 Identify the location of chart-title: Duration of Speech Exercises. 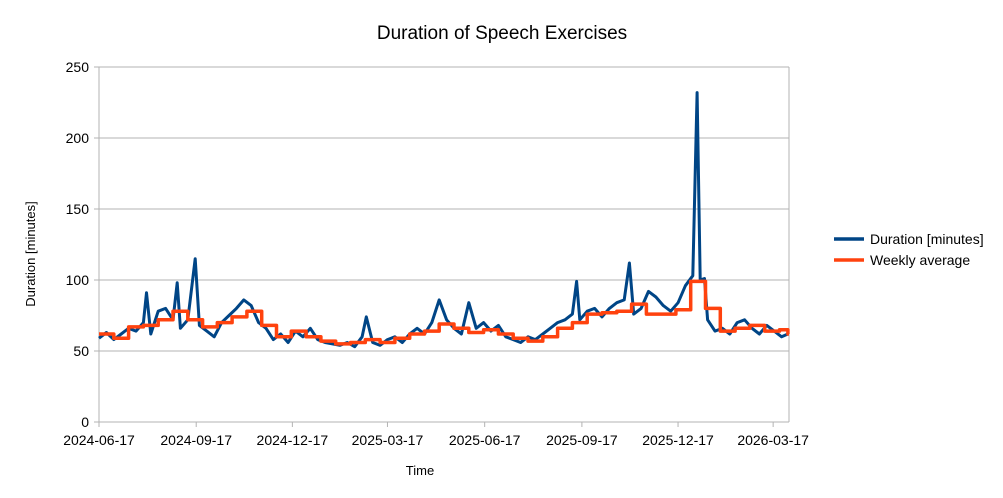
(502, 33).